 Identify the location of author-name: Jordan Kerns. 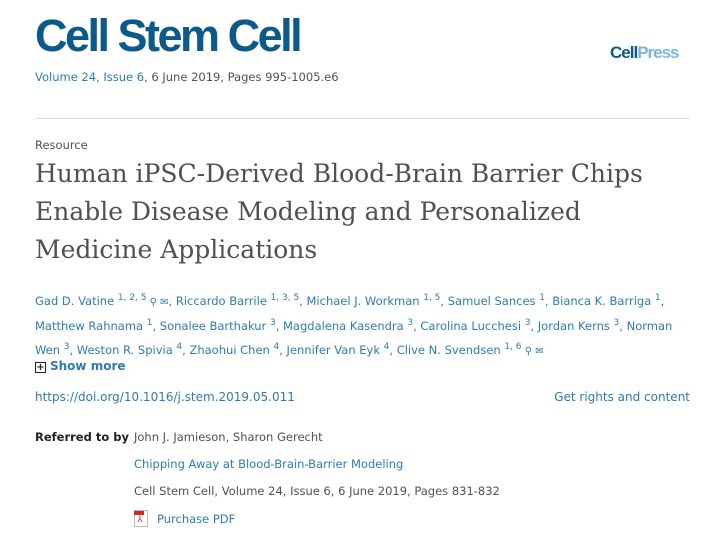
(573, 326).